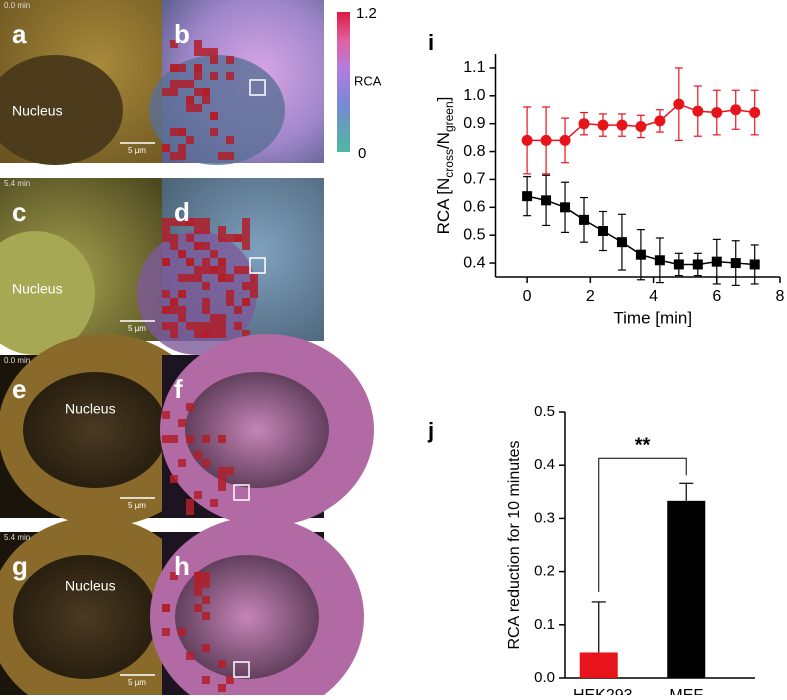  I want to click on time-stamp: 5.4 min, so click(17, 537).